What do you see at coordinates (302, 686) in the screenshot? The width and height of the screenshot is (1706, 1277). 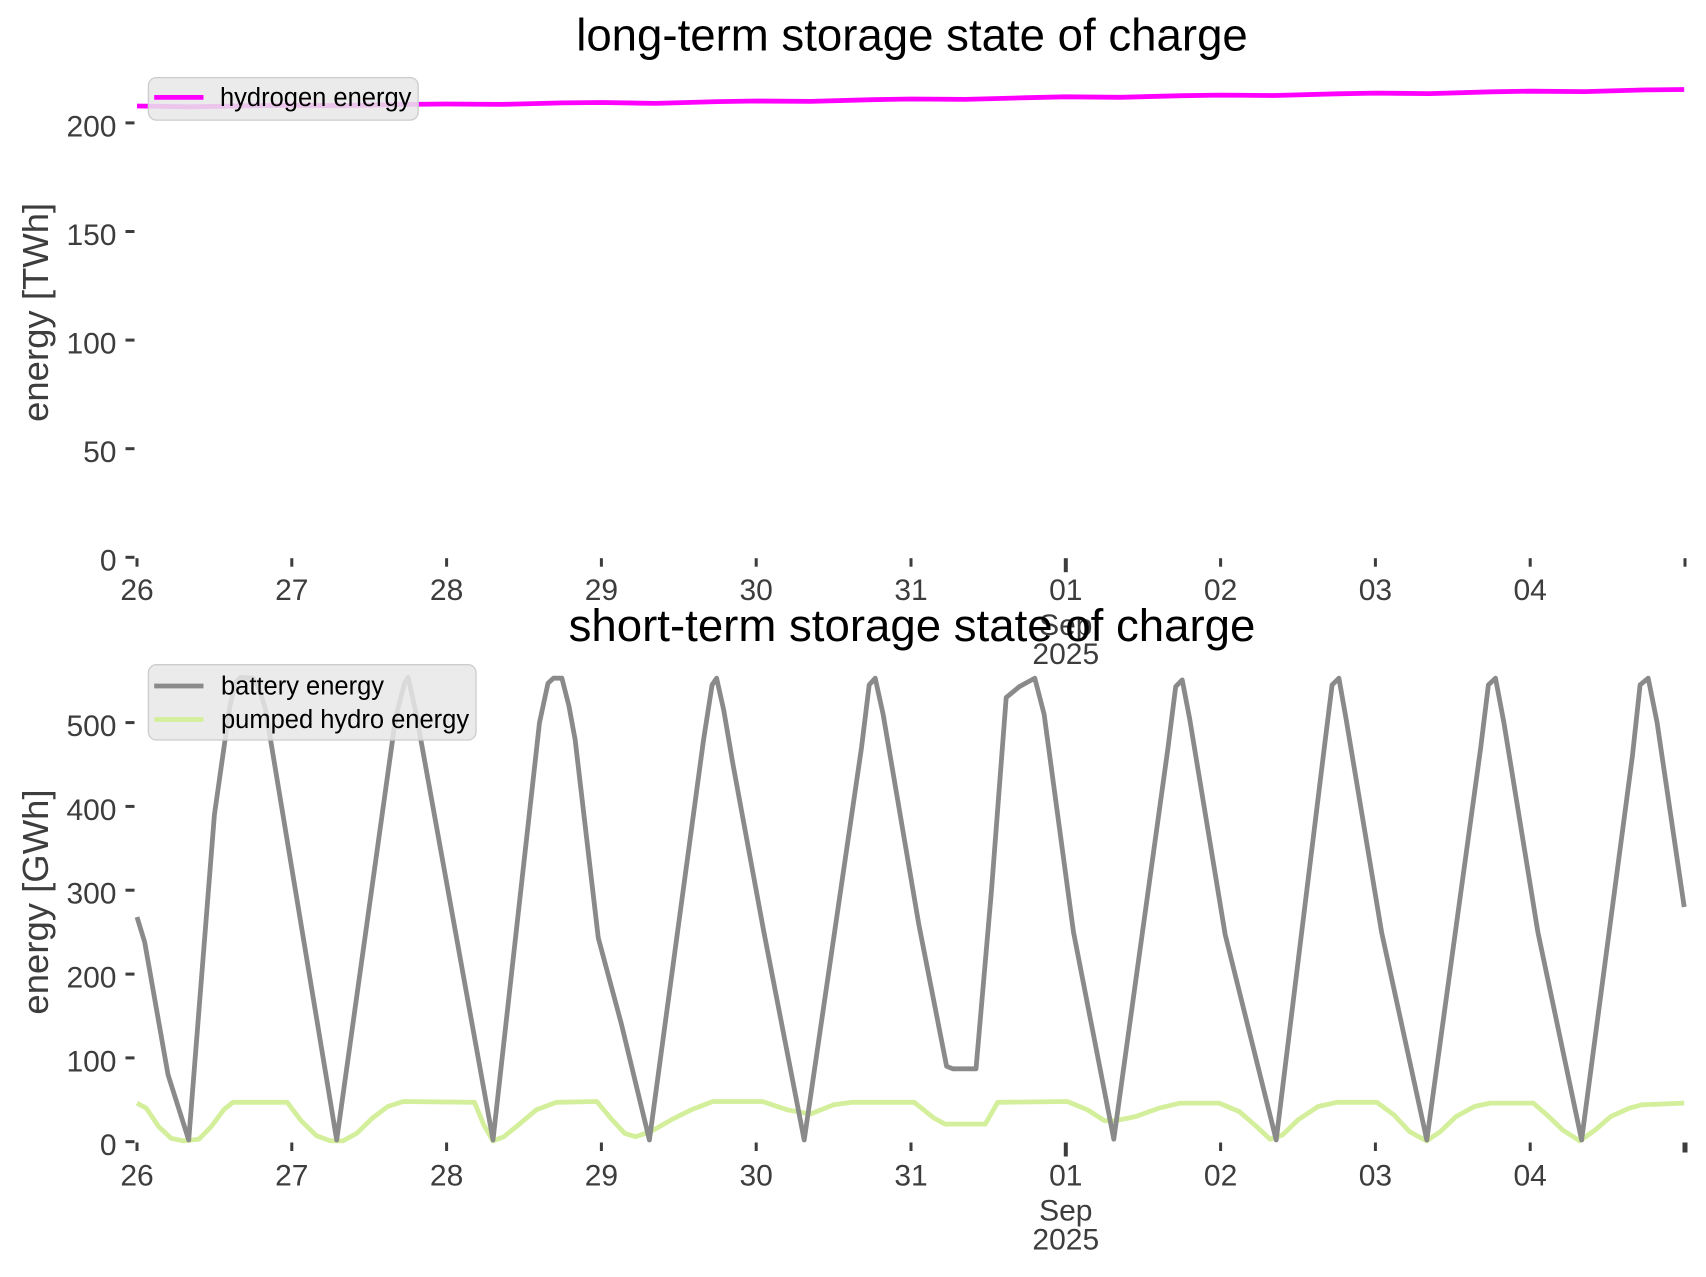 I see `svg-text: battery energy` at bounding box center [302, 686].